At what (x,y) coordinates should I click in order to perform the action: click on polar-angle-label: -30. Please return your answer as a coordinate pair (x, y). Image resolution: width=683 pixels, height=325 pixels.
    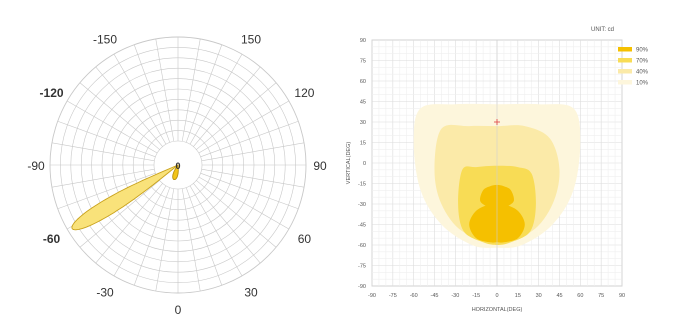
    Looking at the image, I should click on (105, 292).